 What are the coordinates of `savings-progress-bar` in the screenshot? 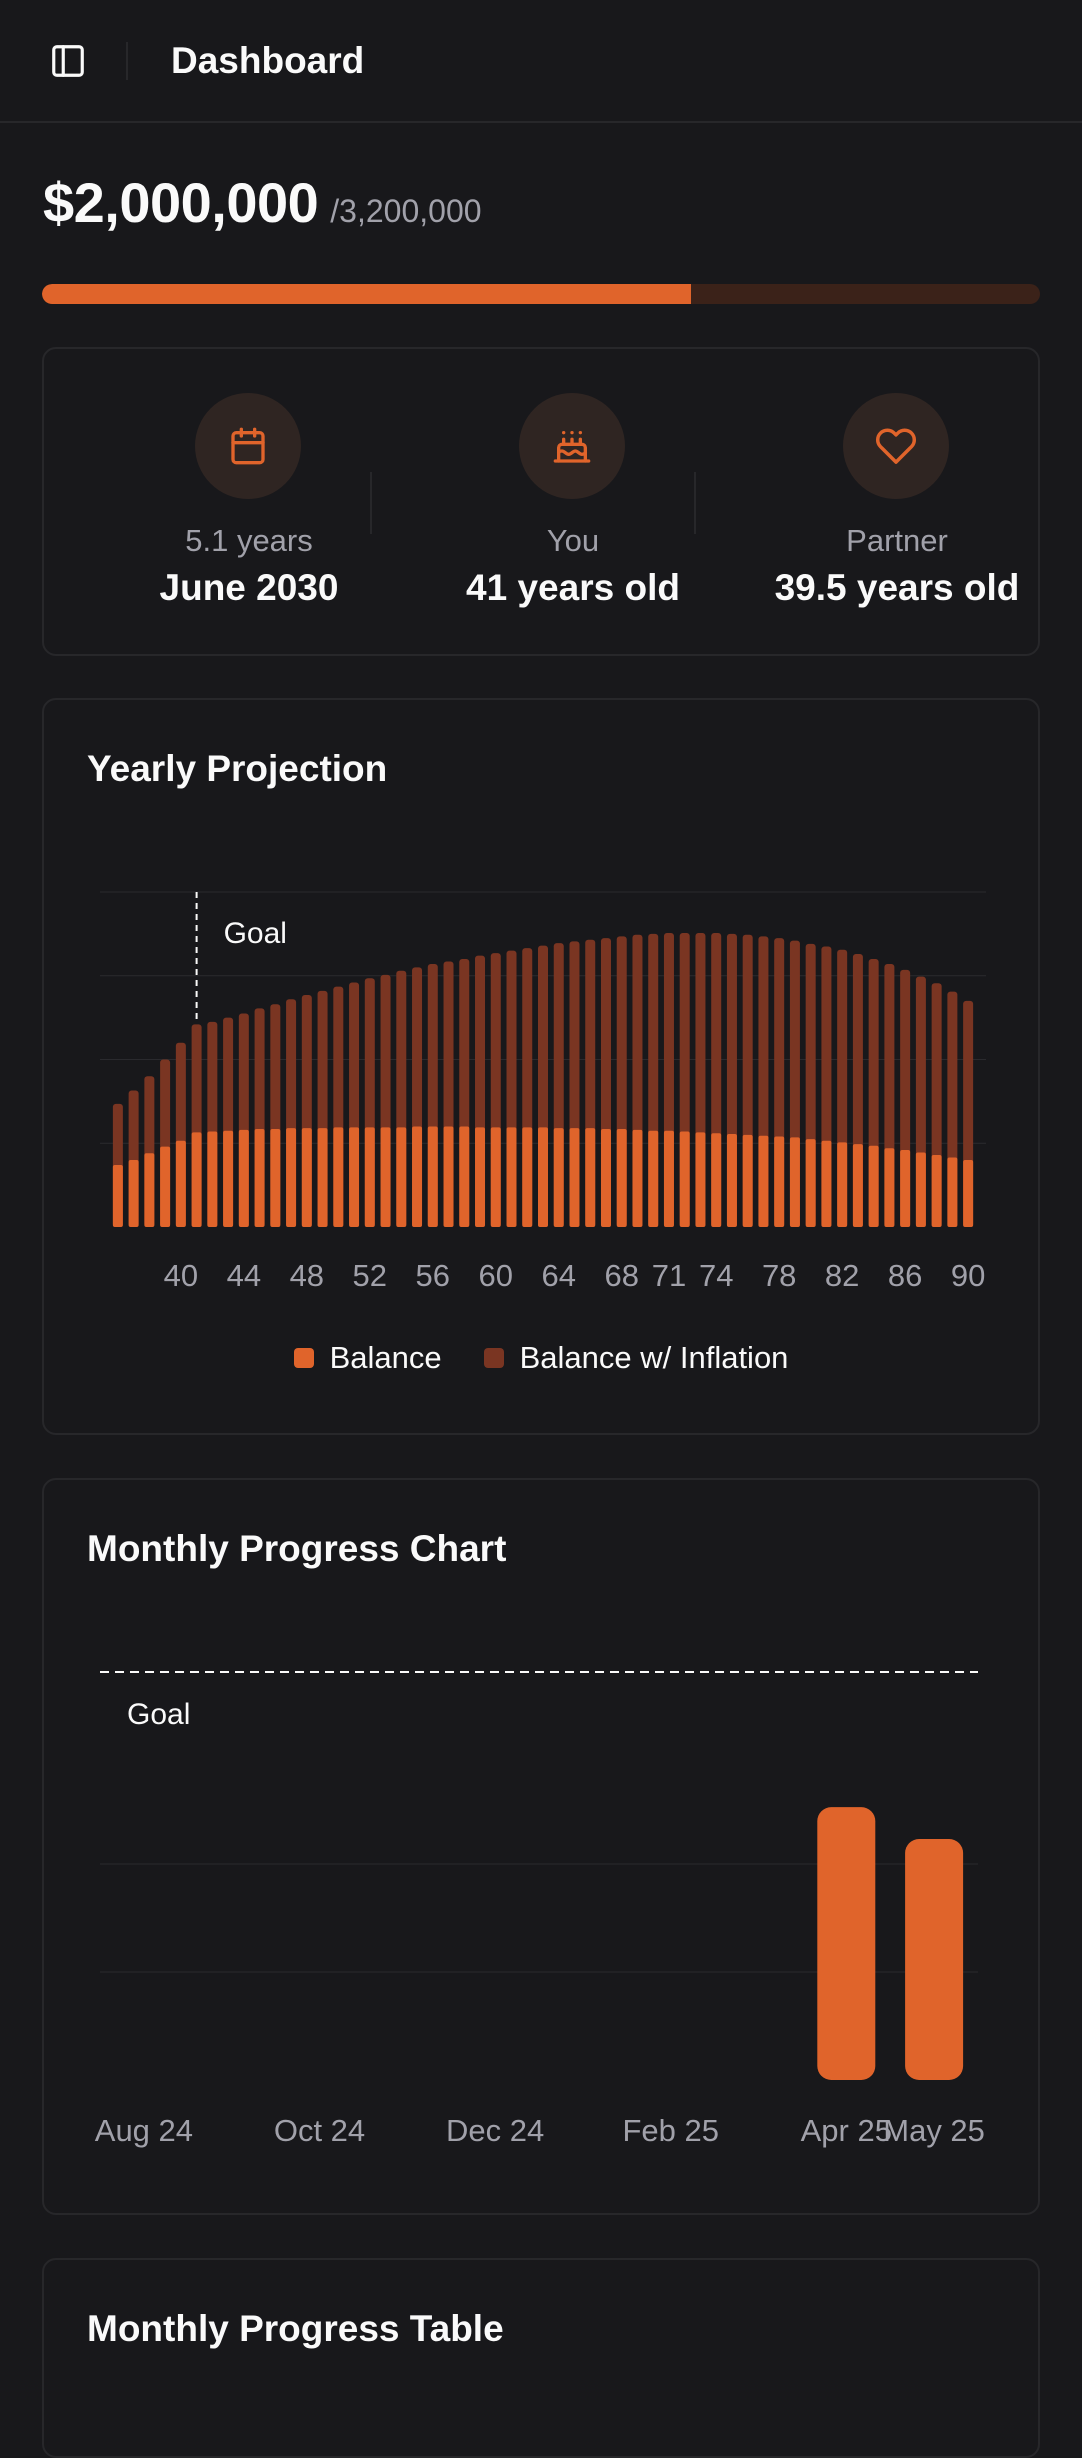 It's located at (541, 294).